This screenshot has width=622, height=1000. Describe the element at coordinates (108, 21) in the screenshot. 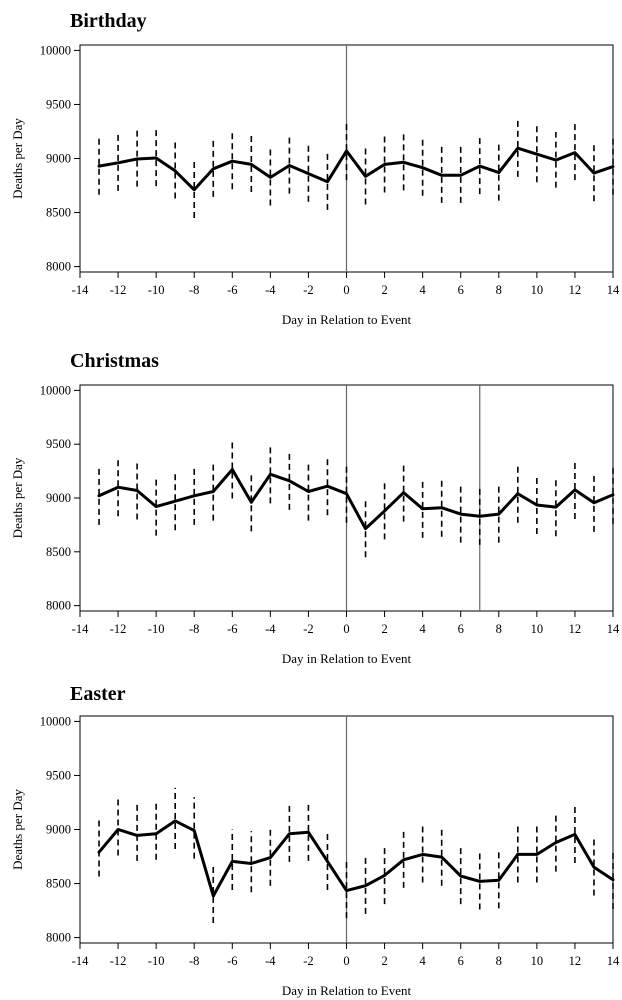

I see `panel-title: Birthday` at that location.